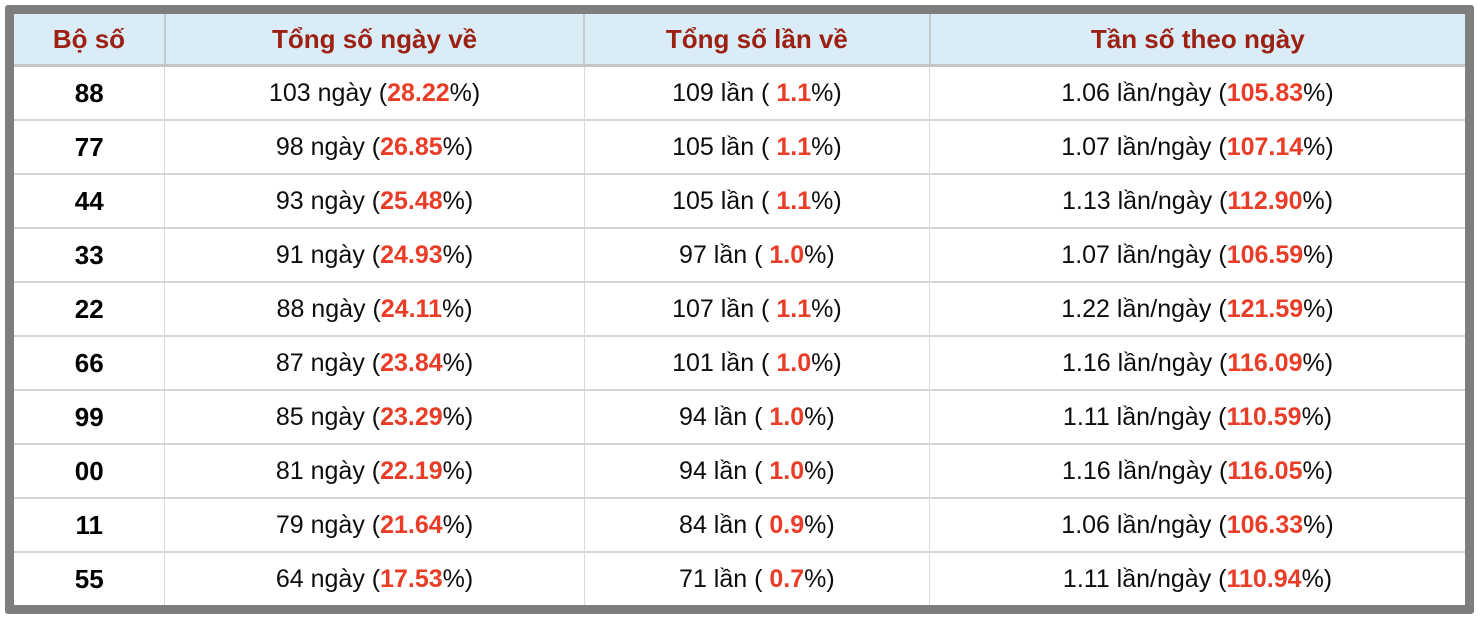 The width and height of the screenshot is (1478, 622). What do you see at coordinates (411, 417) in the screenshot?
I see `days-percent: 23.29` at bounding box center [411, 417].